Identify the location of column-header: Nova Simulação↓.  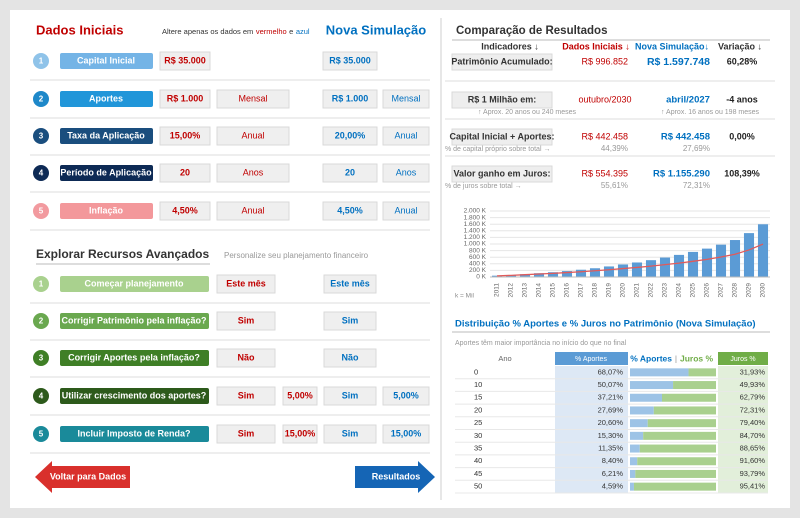
(672, 46).